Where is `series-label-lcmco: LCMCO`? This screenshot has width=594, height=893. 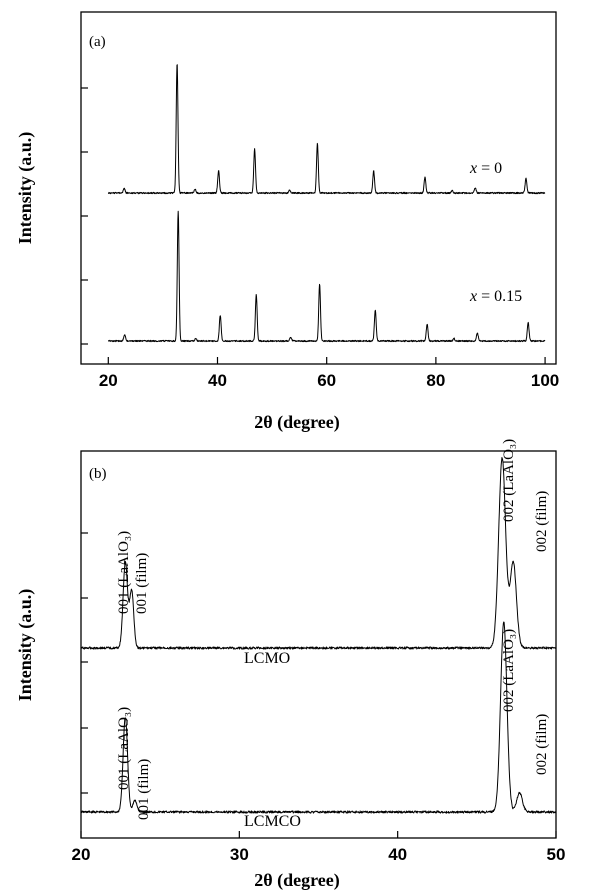
series-label-lcmco: LCMCO is located at coordinates (272, 821).